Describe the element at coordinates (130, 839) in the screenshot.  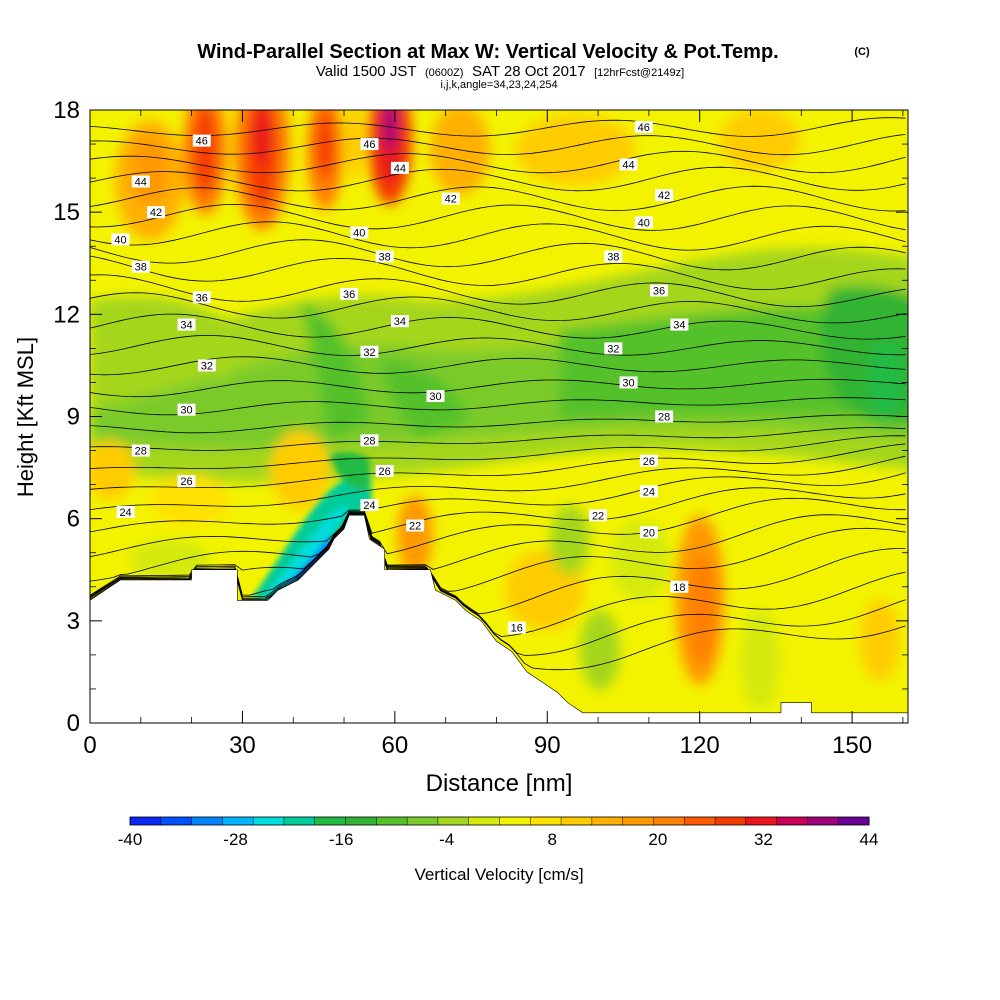
I see `colorbar-tick-label: -40` at that location.